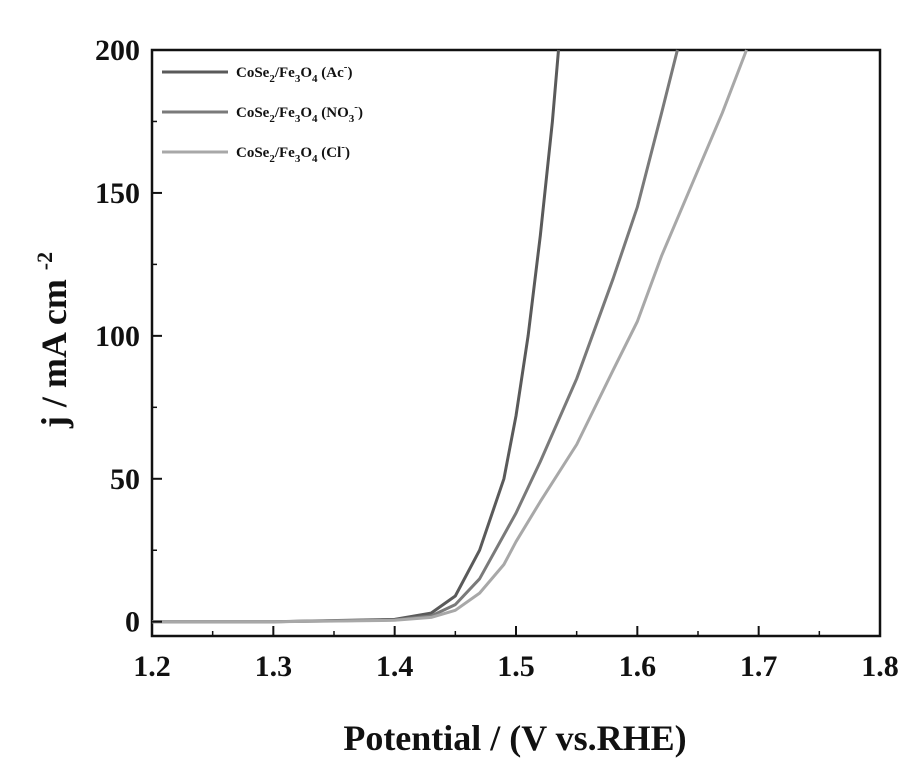 This screenshot has width=920, height=770. I want to click on legend-text-part: (NO, so click(333, 113).